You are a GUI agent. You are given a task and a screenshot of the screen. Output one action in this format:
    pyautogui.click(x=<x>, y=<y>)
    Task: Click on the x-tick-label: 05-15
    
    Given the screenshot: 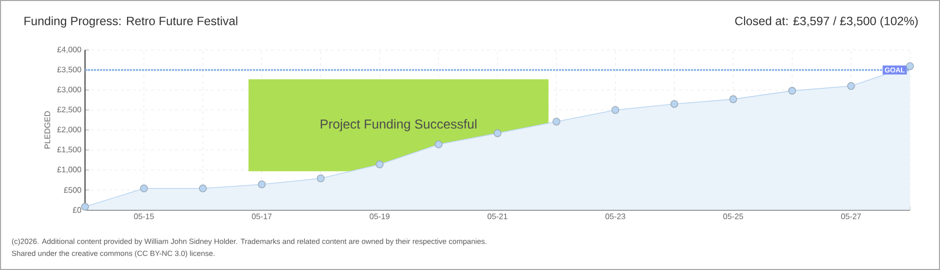 What is the action you would take?
    pyautogui.click(x=144, y=217)
    